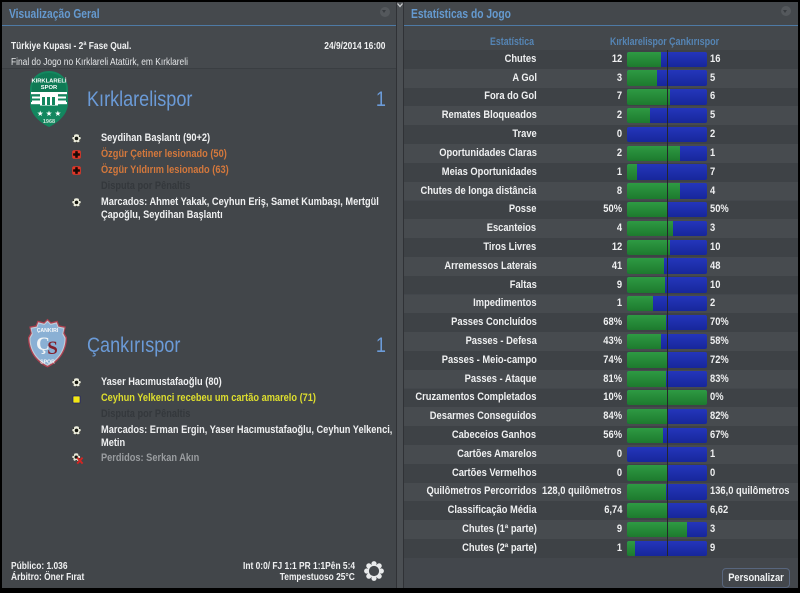  Describe the element at coordinates (48, 331) in the screenshot. I see `svg-text: ÇANKIRI` at that location.